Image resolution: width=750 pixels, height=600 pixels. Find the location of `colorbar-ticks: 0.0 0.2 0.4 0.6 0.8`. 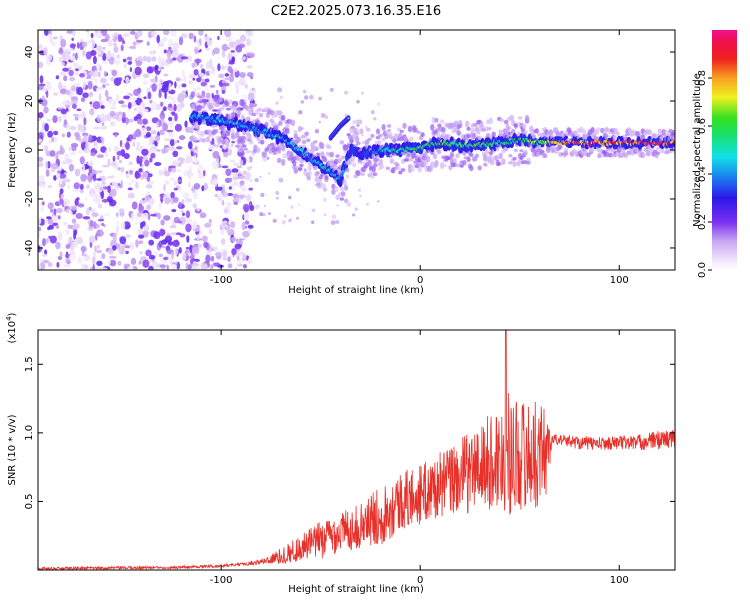

colorbar-ticks: 0.0 0.2 0.4 0.6 0.8 is located at coordinates (704, 174).